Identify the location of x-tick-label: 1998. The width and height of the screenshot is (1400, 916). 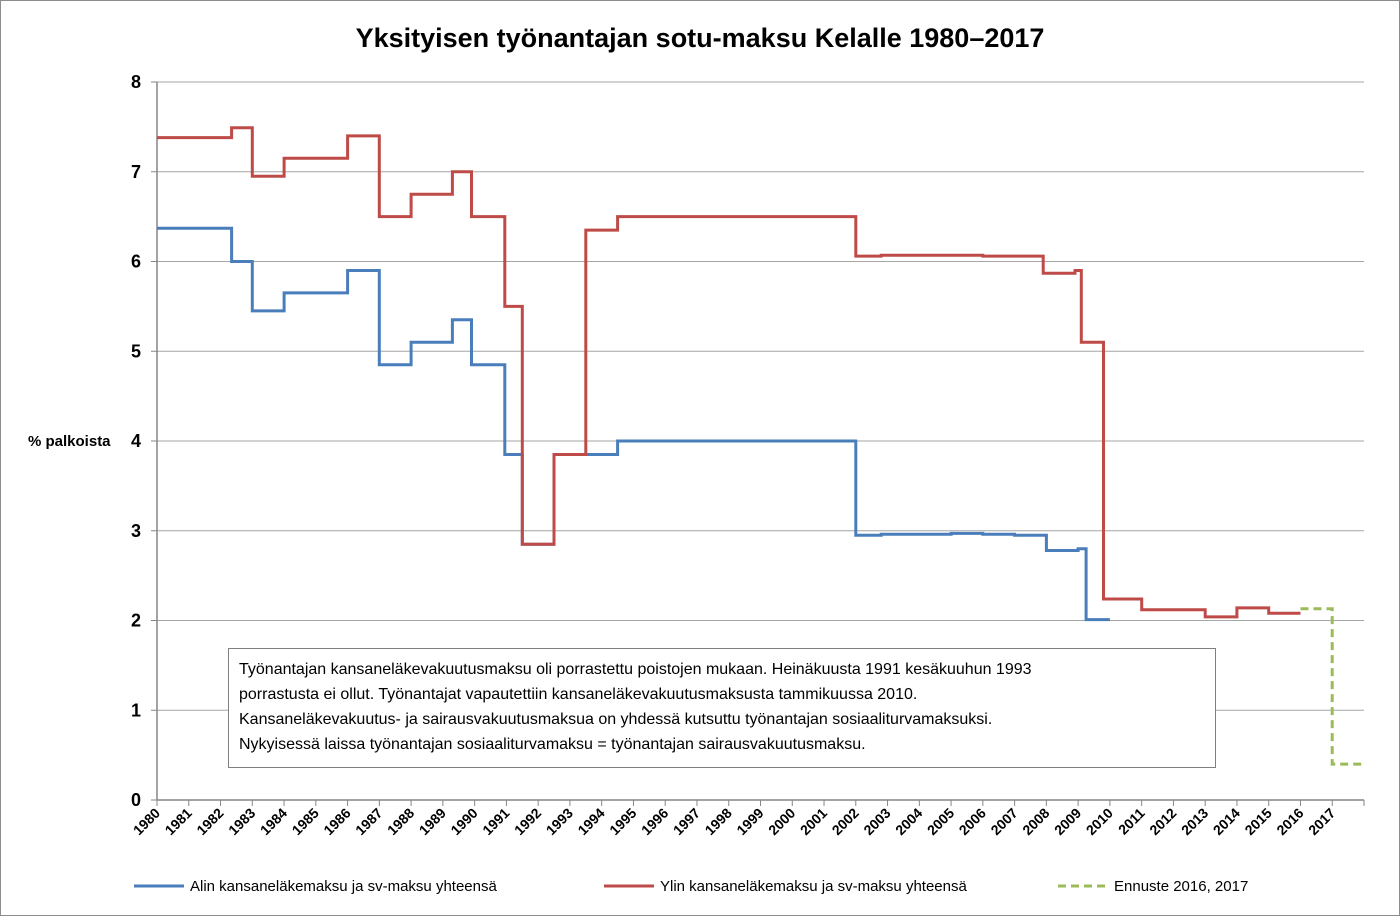
(718, 821).